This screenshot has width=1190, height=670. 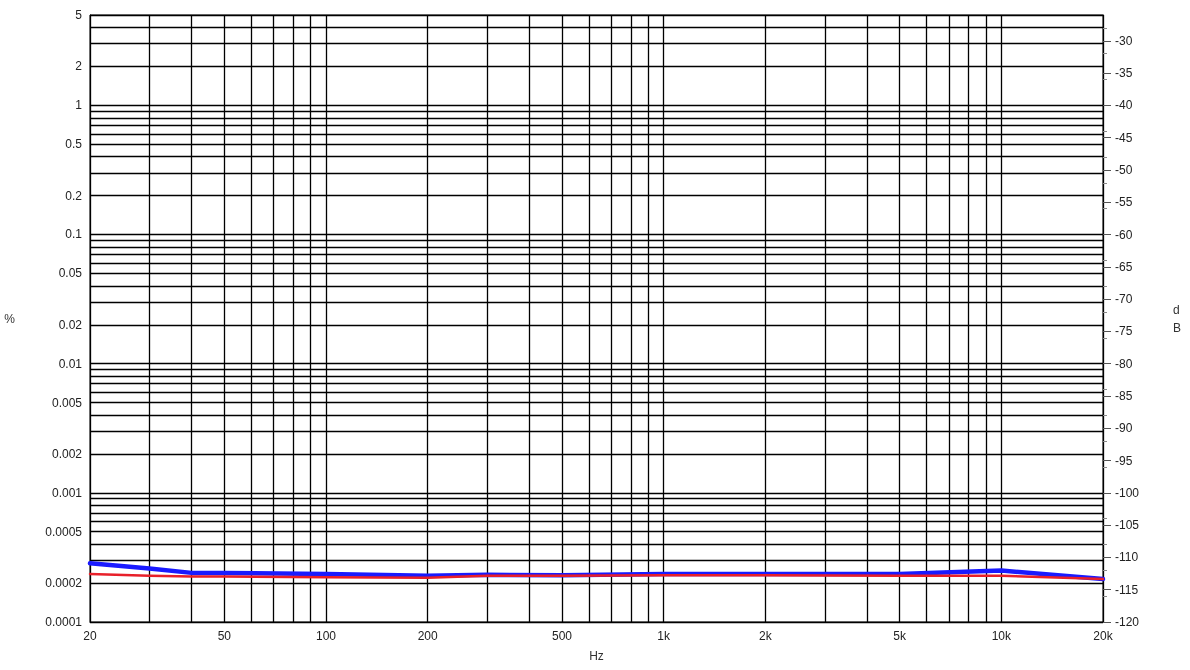 I want to click on x-tick-label: 20, so click(x=90, y=636).